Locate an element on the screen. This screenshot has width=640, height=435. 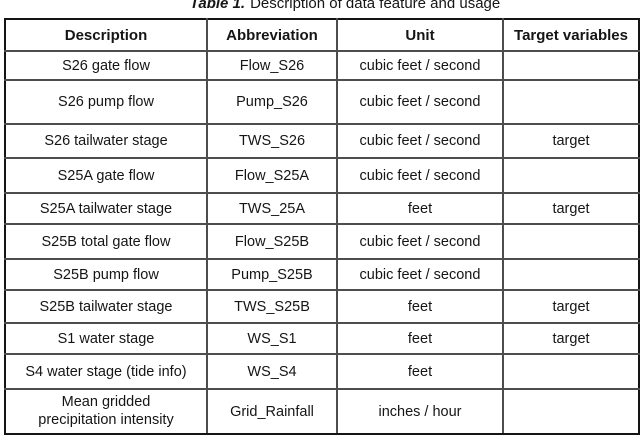
table-row: S4 water stage (tide info) WS_S4 feet is located at coordinates (322, 371).